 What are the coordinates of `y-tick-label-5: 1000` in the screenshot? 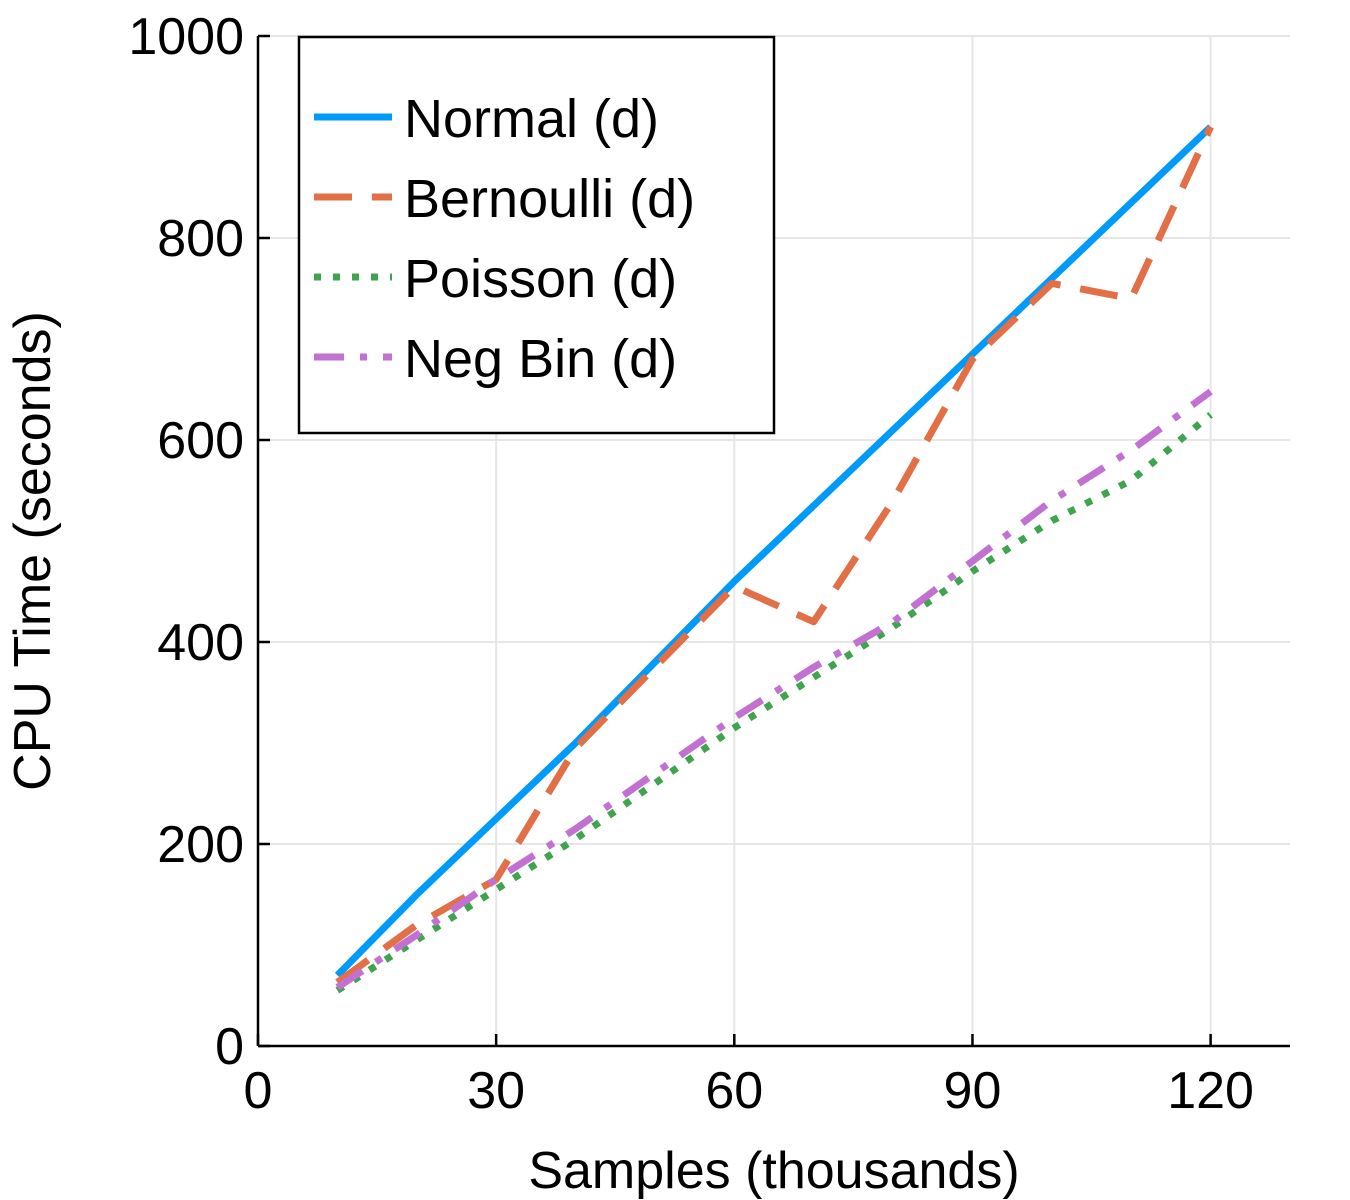 It's located at (186, 37).